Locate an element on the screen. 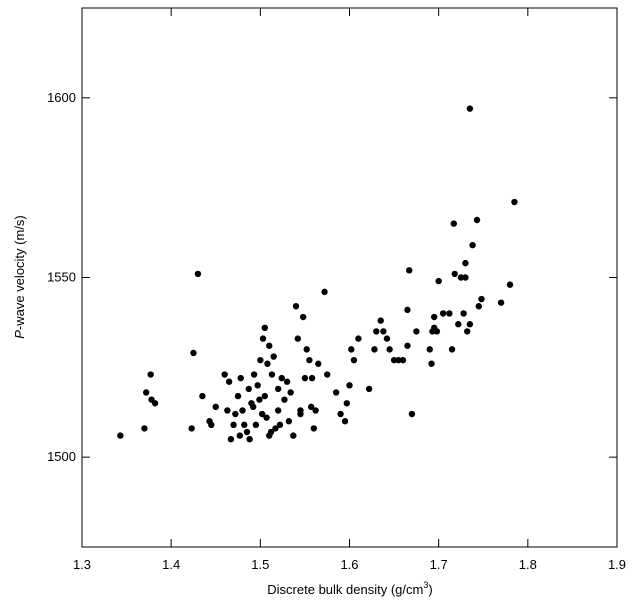  y-tick-label: 1600 is located at coordinates (61, 97).